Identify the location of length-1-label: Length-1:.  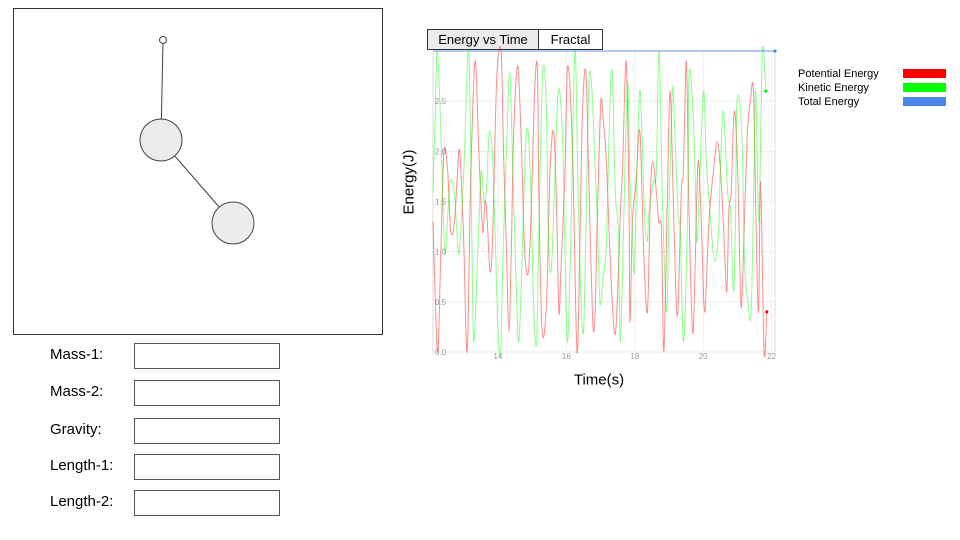
(82, 465).